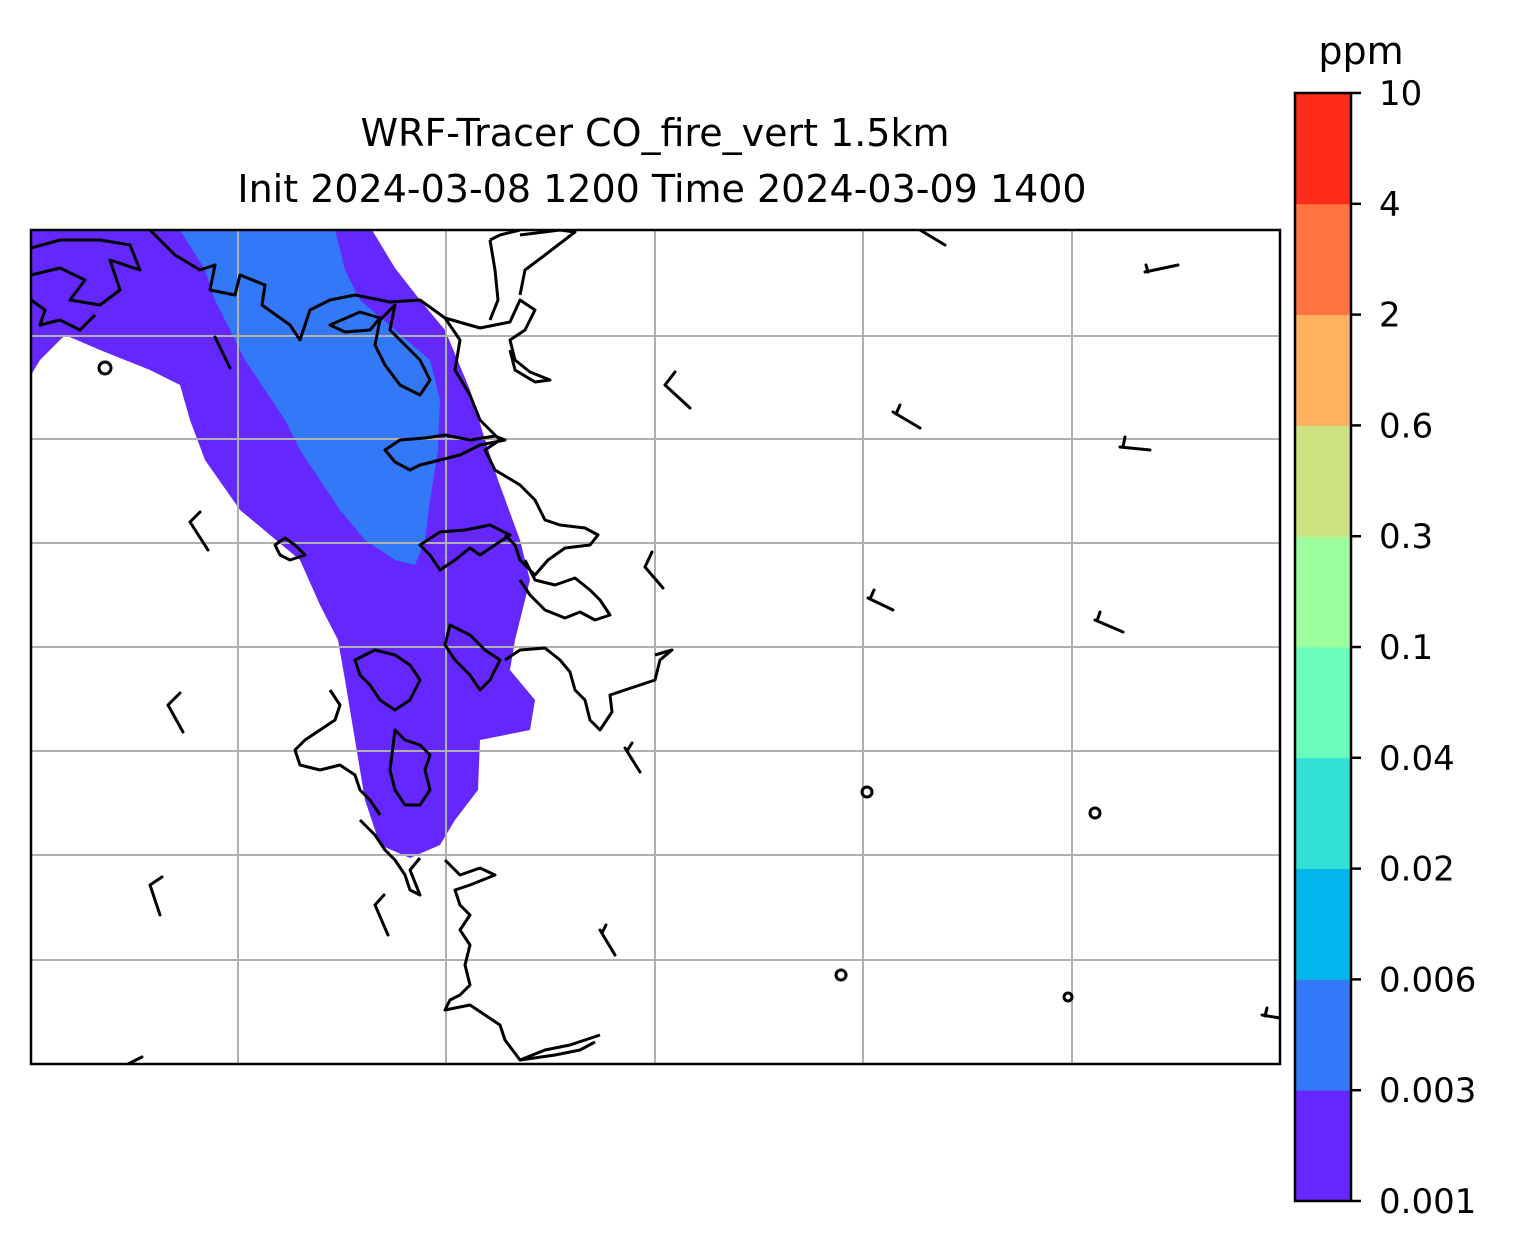 This screenshot has height=1256, width=1528. I want to click on colorbar-tick-label: 10, so click(1400, 94).